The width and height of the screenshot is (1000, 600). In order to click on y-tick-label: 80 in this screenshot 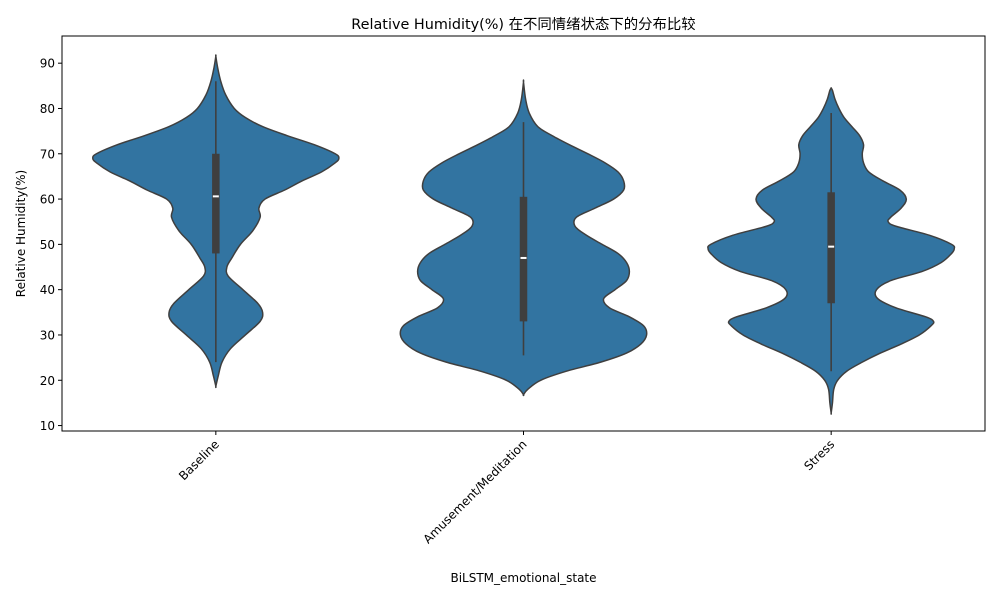, I will do `click(47, 109)`.